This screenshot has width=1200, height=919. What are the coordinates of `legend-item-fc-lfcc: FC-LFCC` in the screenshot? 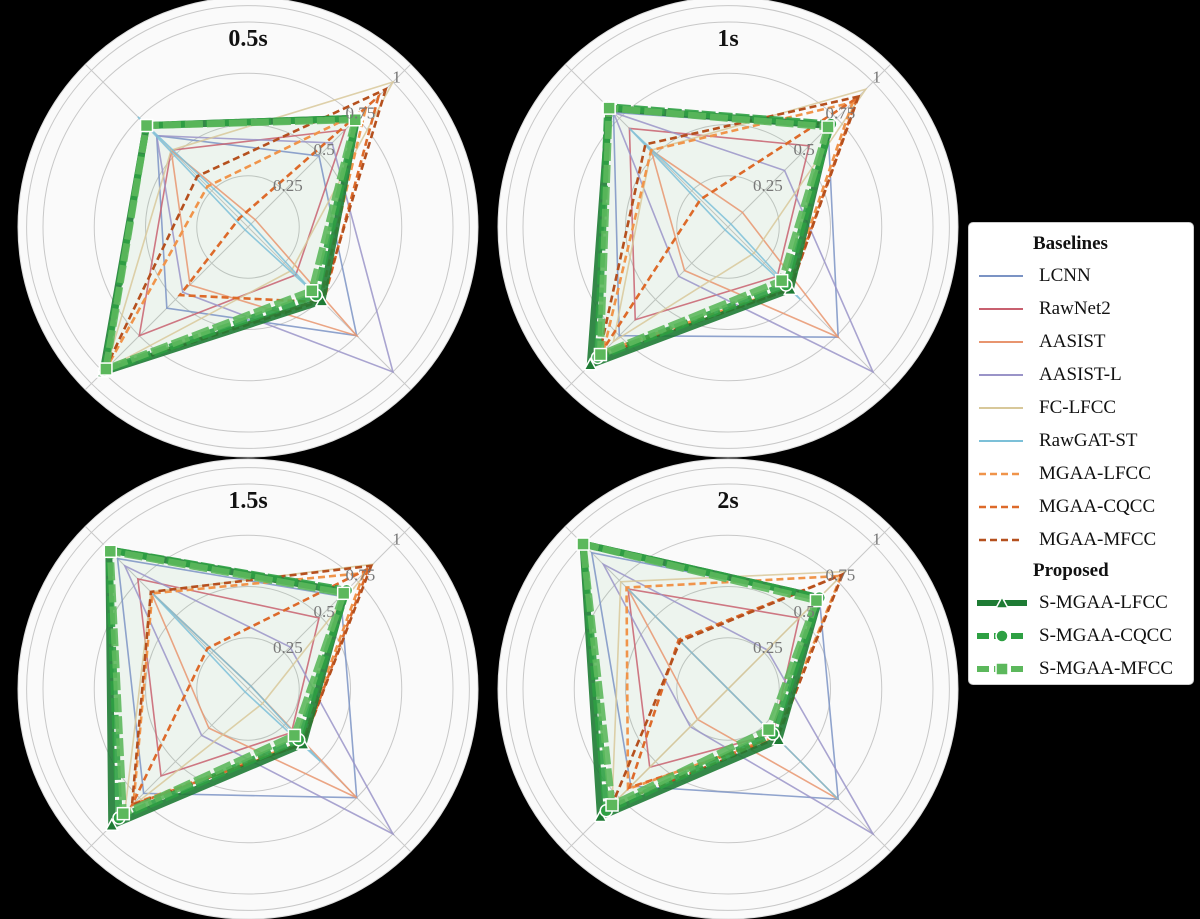 It's located at (1081, 407).